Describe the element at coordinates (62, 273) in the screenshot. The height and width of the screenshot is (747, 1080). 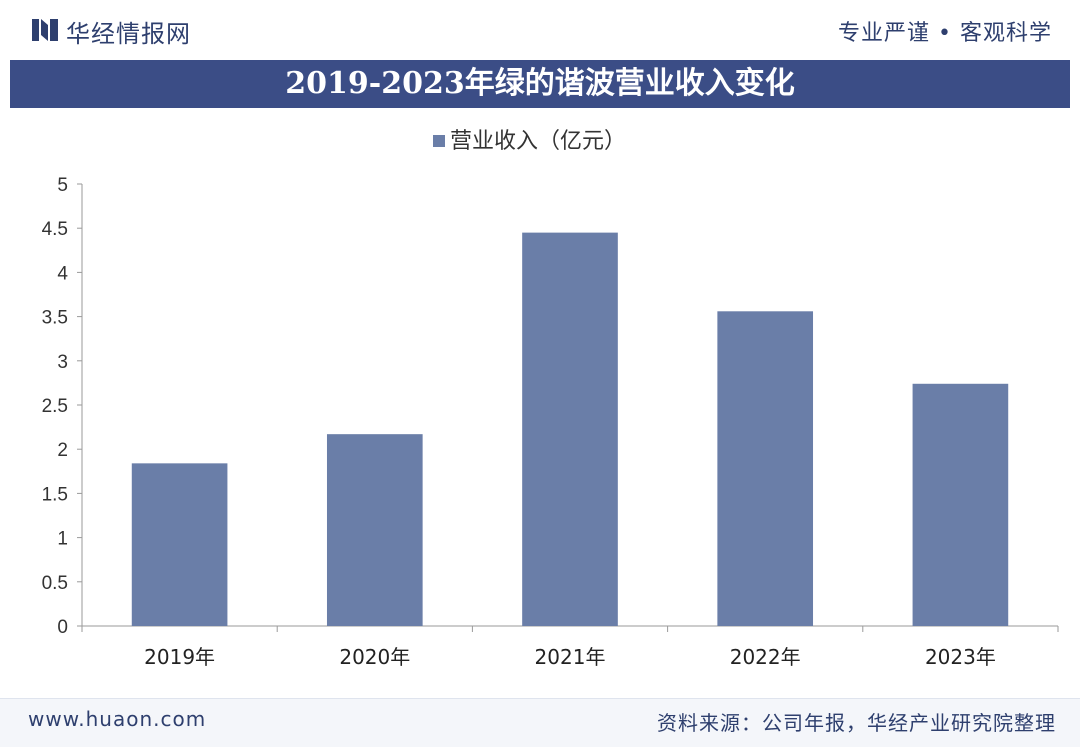
I see `y-tick-label: 4` at that location.